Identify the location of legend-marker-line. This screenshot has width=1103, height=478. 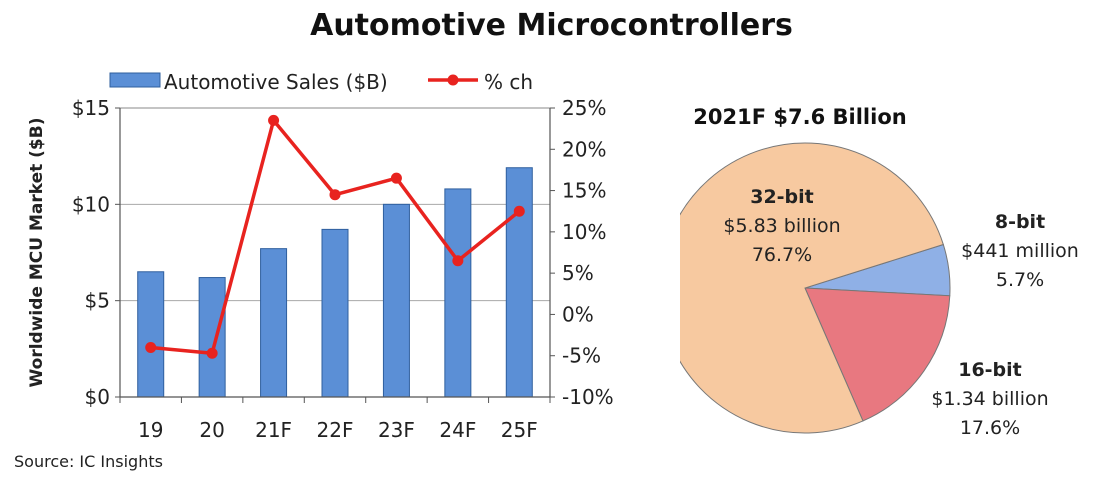
(453, 80).